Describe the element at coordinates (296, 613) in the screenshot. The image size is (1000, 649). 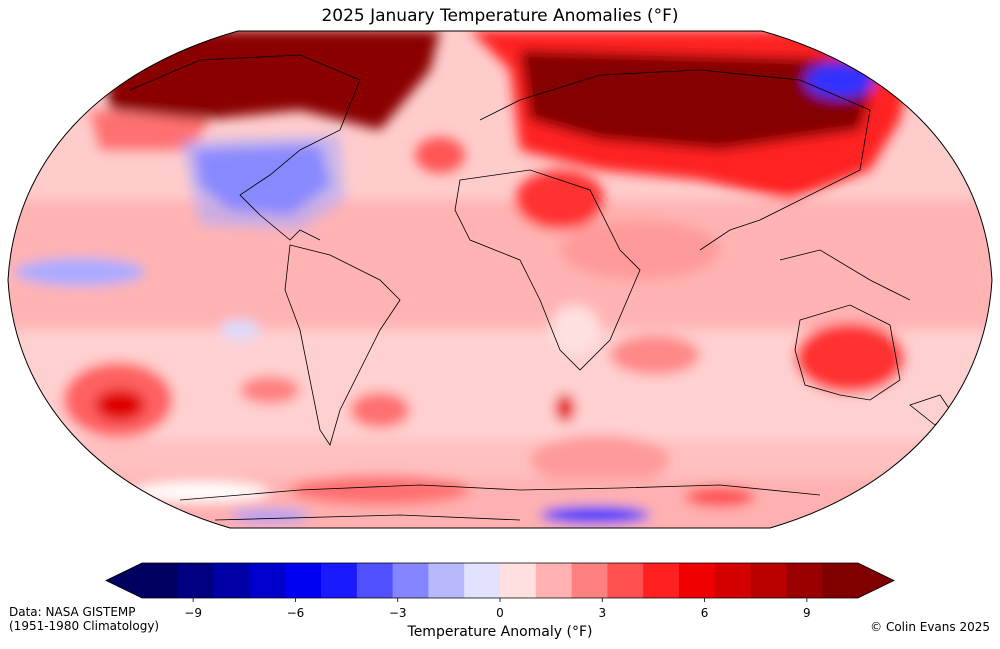
I see `colorbar-tick-label: −6` at that location.